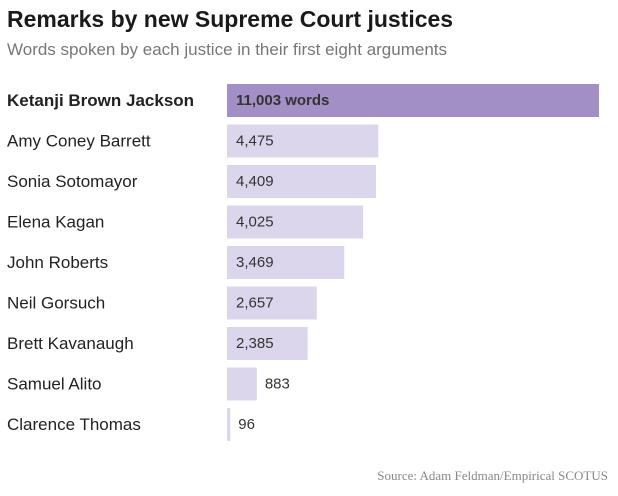 Image resolution: width=618 pixels, height=496 pixels. I want to click on category-label: Samuel Alito, so click(54, 384).